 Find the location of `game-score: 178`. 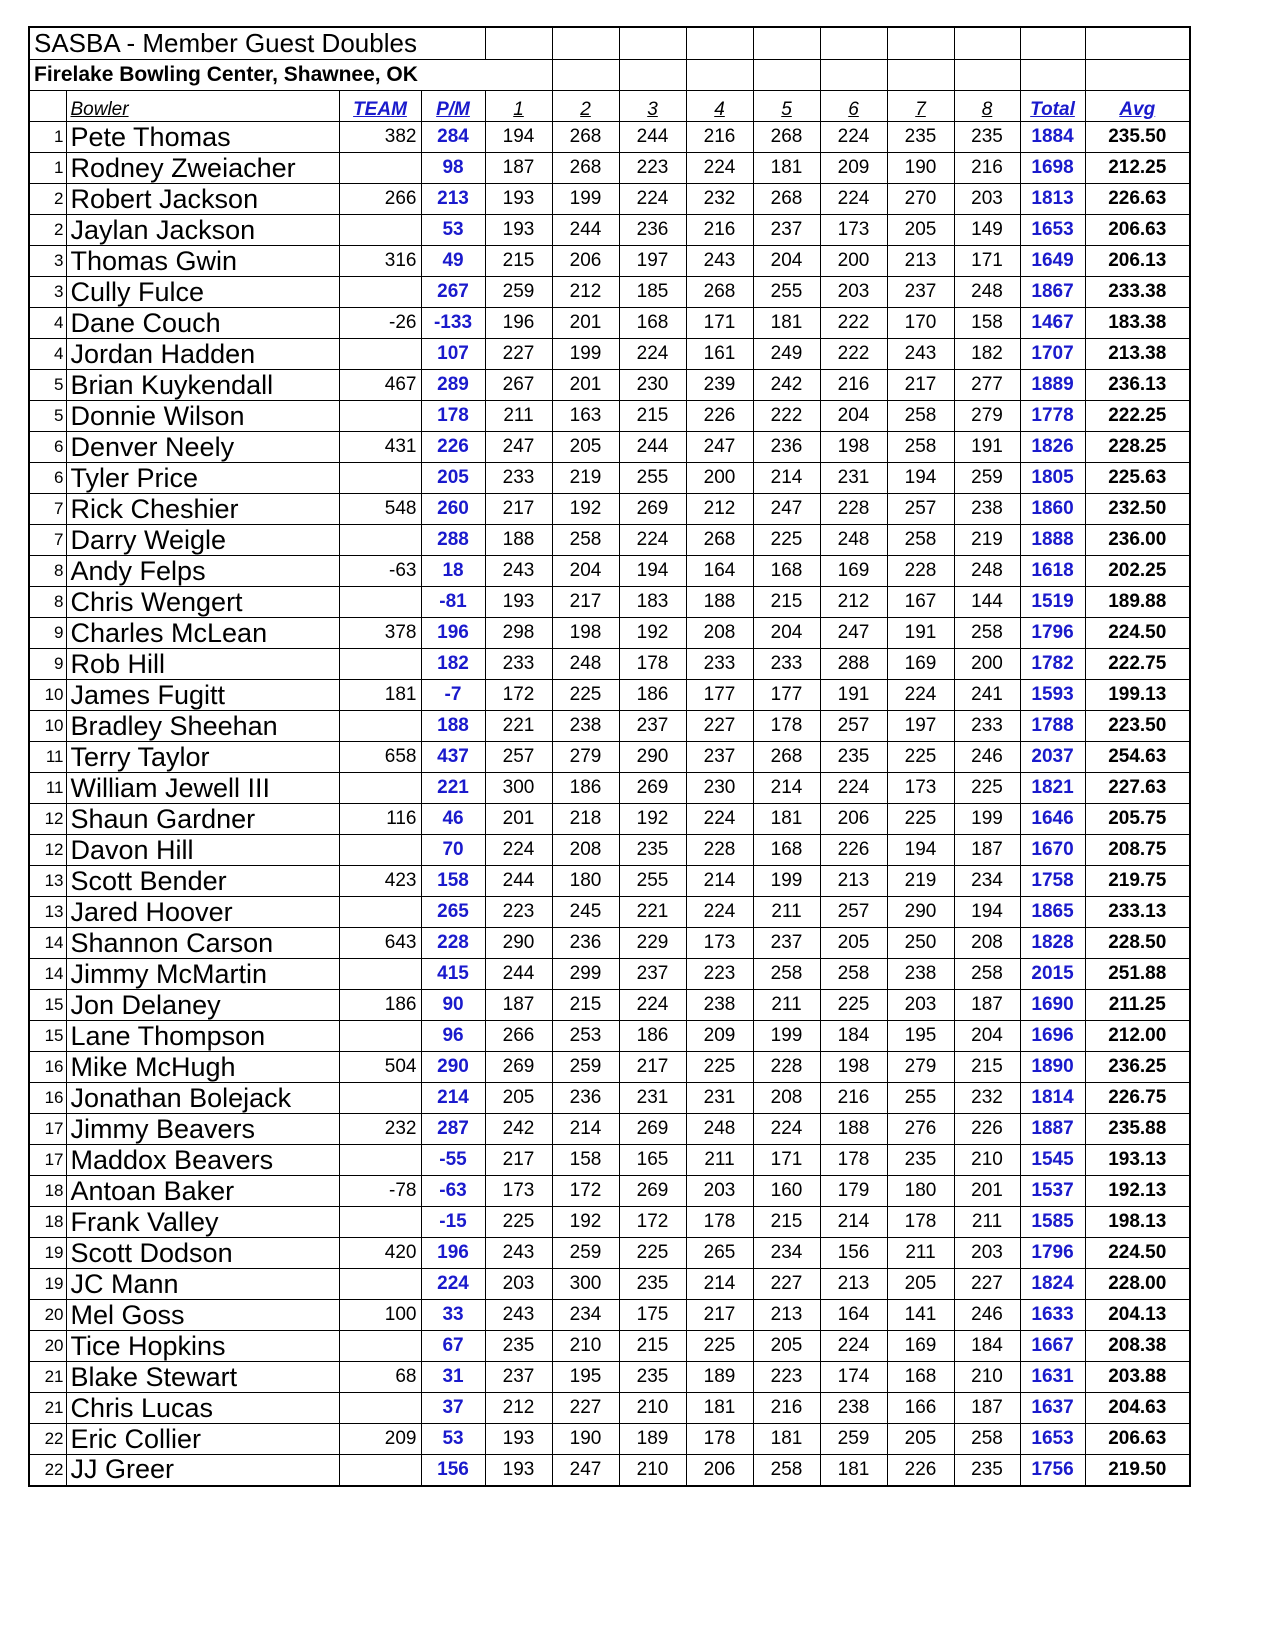

game-score: 178 is located at coordinates (652, 664).